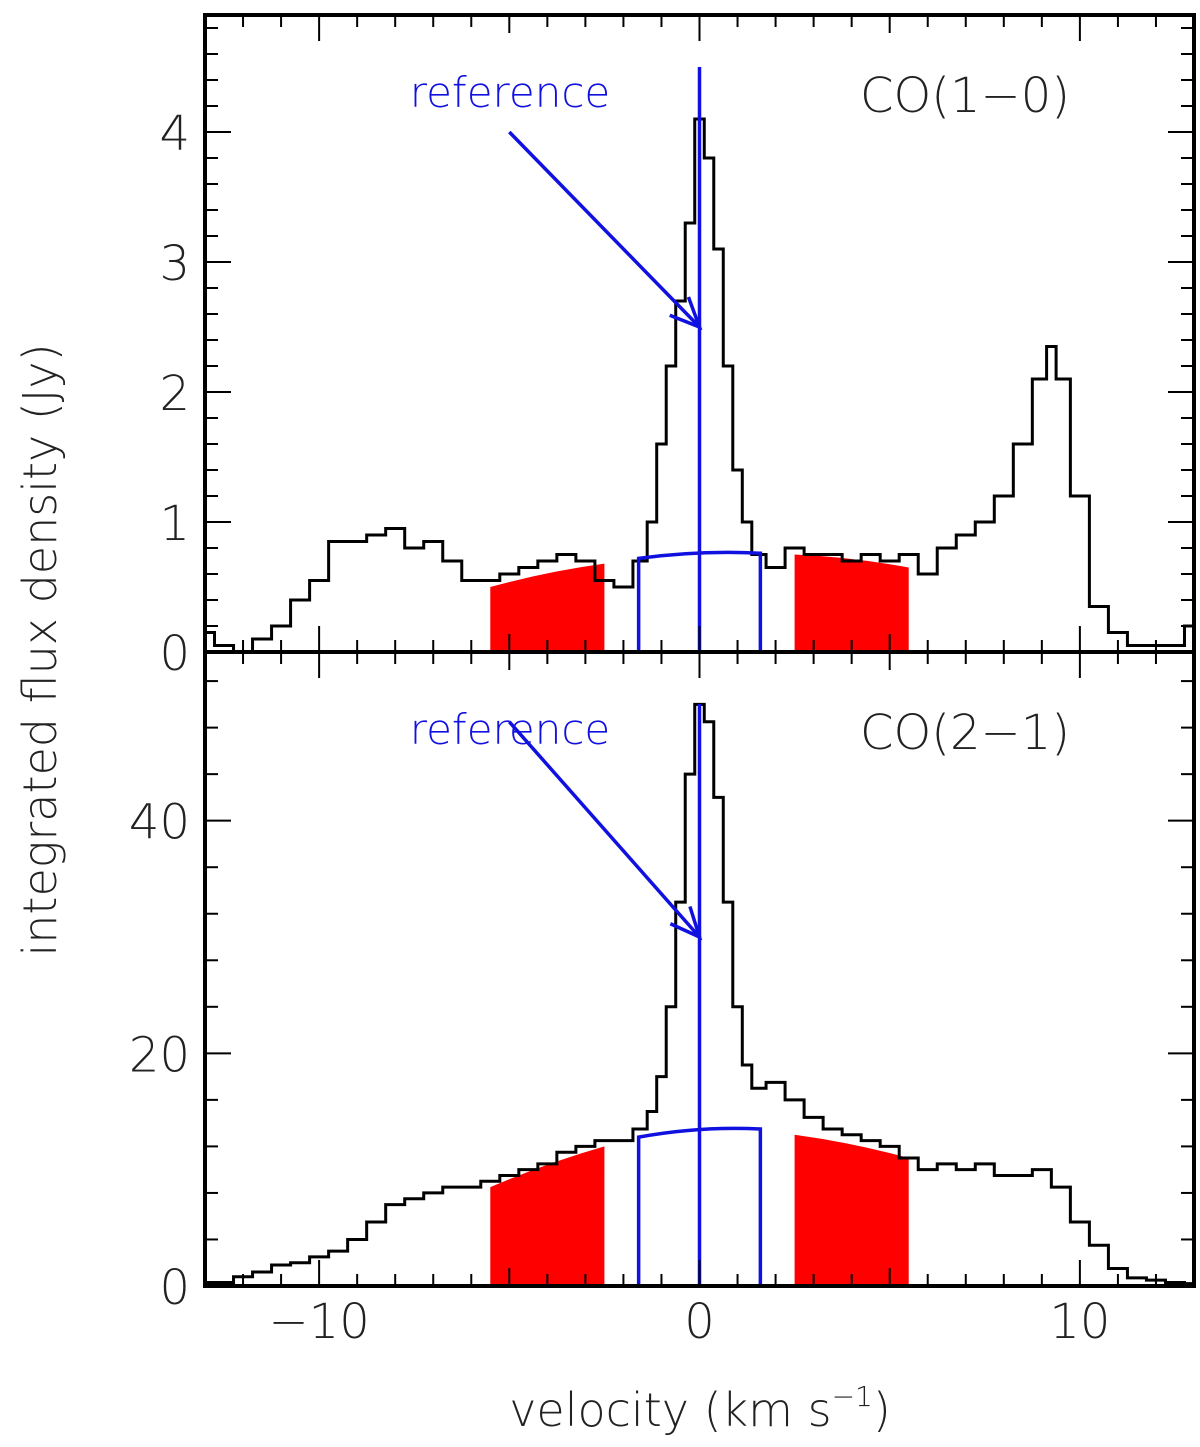 Image resolution: width=1200 pixels, height=1447 pixels. Describe the element at coordinates (699, 1322) in the screenshot. I see `x-tick-label: 0` at that location.